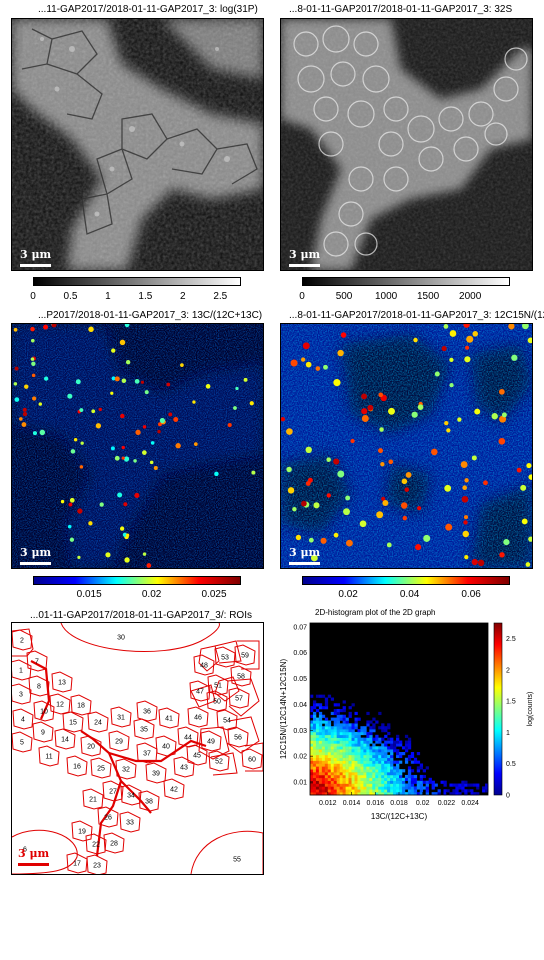 The height and width of the screenshot is (960, 544). I want to click on hist2d-ylabel: 12C15N/(12C14N+12C15N), so click(283, 709).